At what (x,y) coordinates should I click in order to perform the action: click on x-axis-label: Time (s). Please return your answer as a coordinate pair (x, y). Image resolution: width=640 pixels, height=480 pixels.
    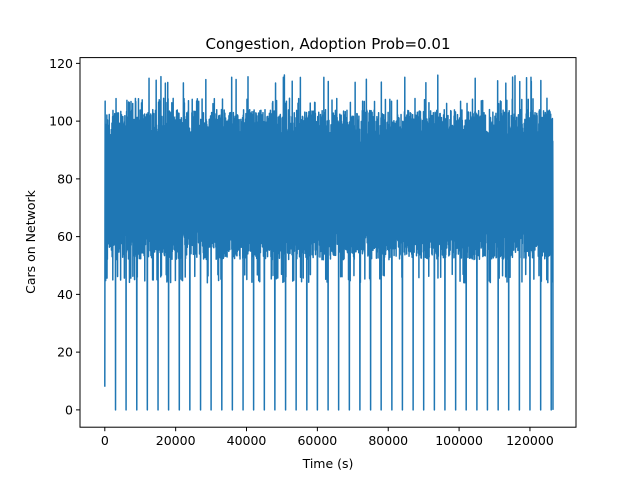
    Looking at the image, I should click on (328, 463).